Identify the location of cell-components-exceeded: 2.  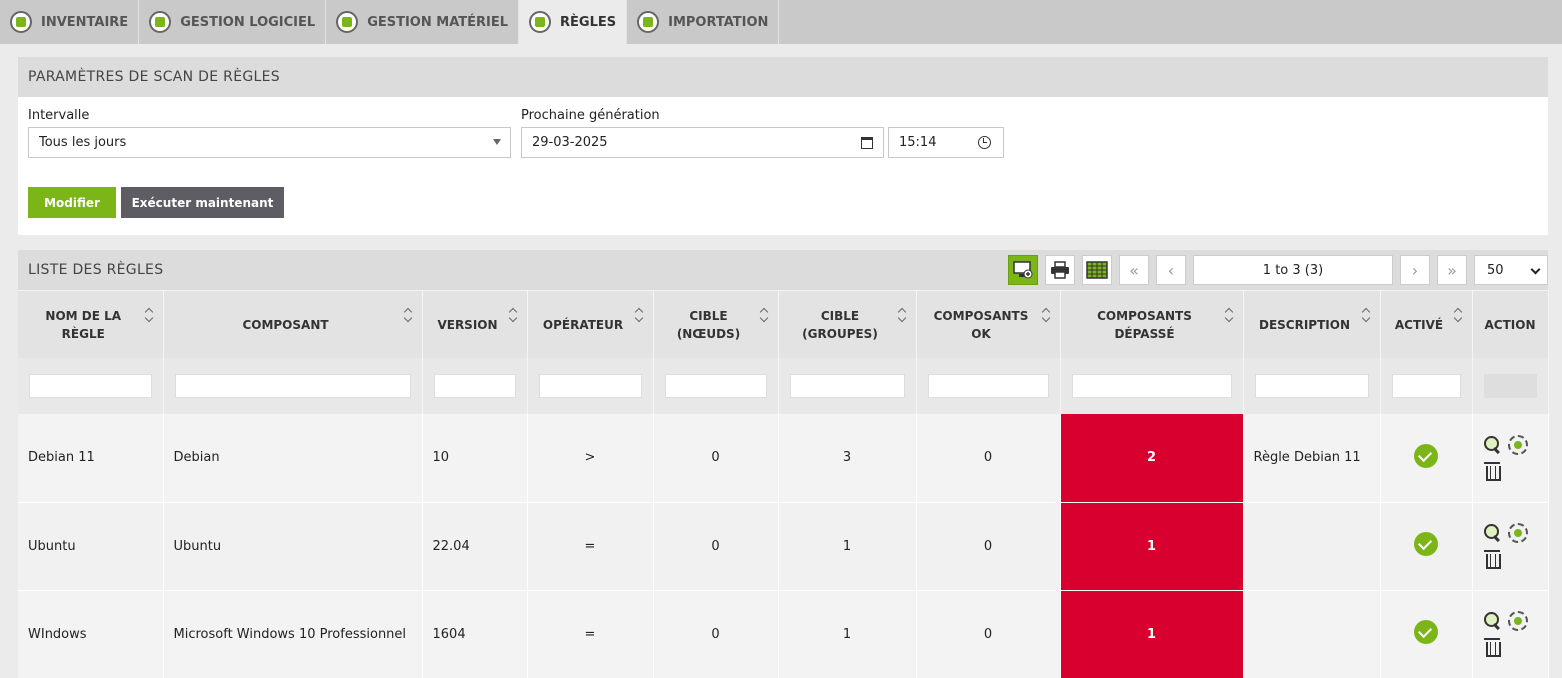
(1152, 458).